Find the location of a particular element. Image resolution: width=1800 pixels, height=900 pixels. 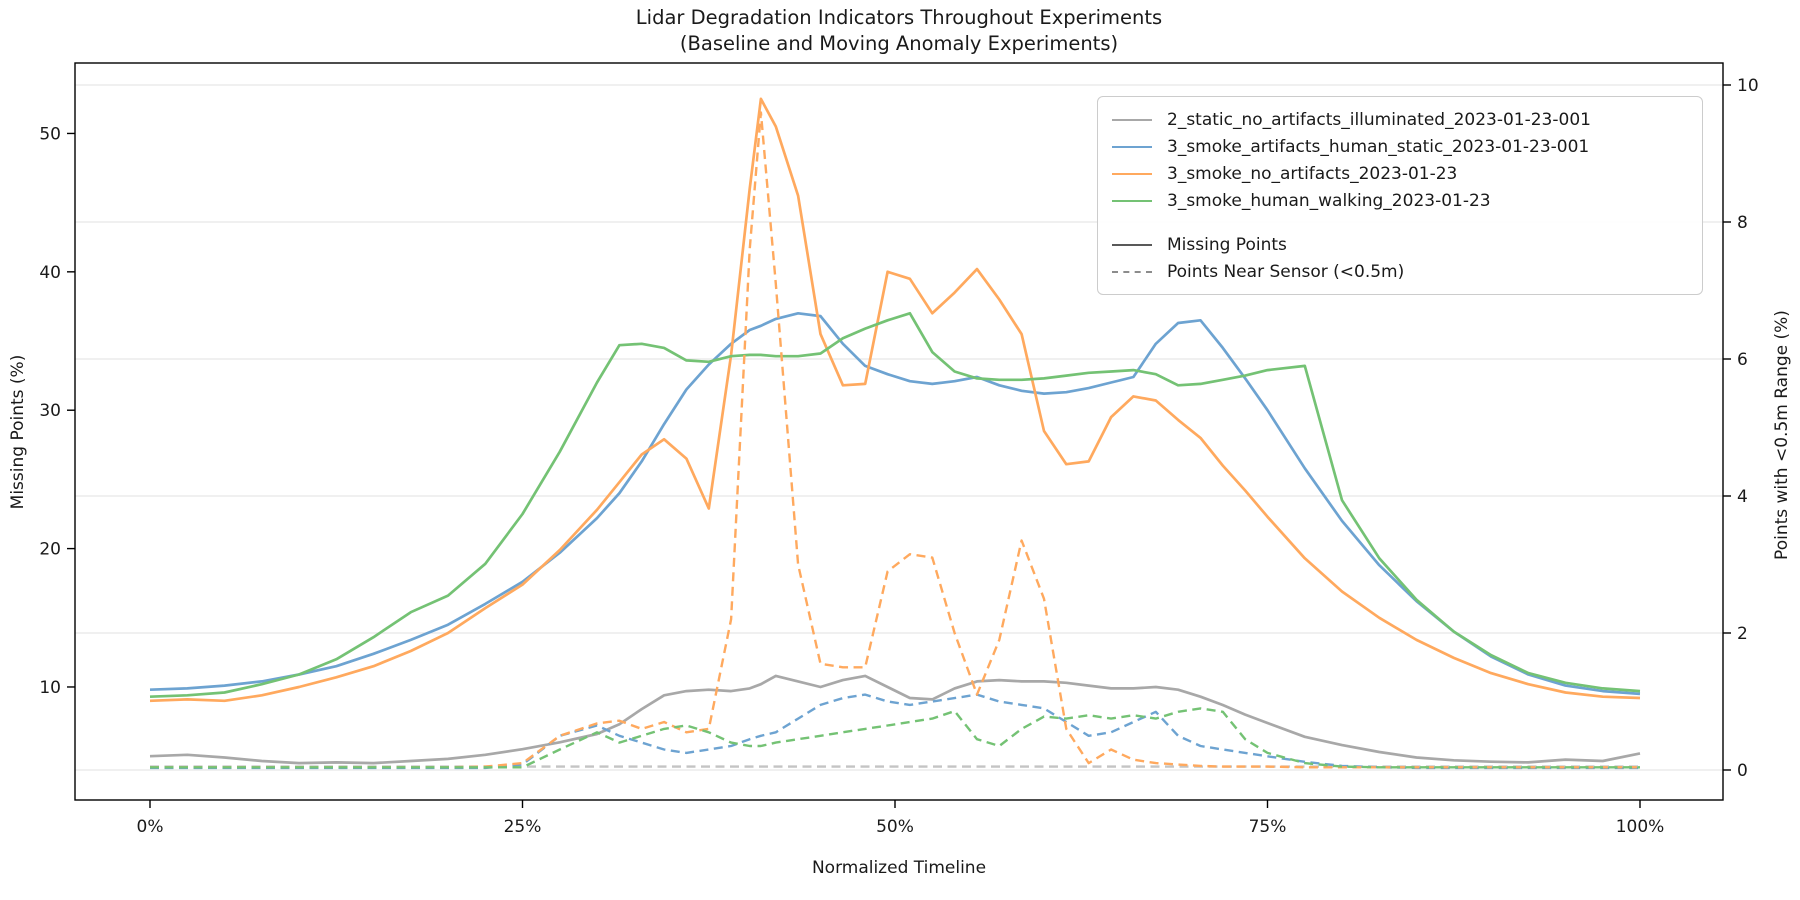

legend-item-style: Missing Points is located at coordinates (1400, 244).